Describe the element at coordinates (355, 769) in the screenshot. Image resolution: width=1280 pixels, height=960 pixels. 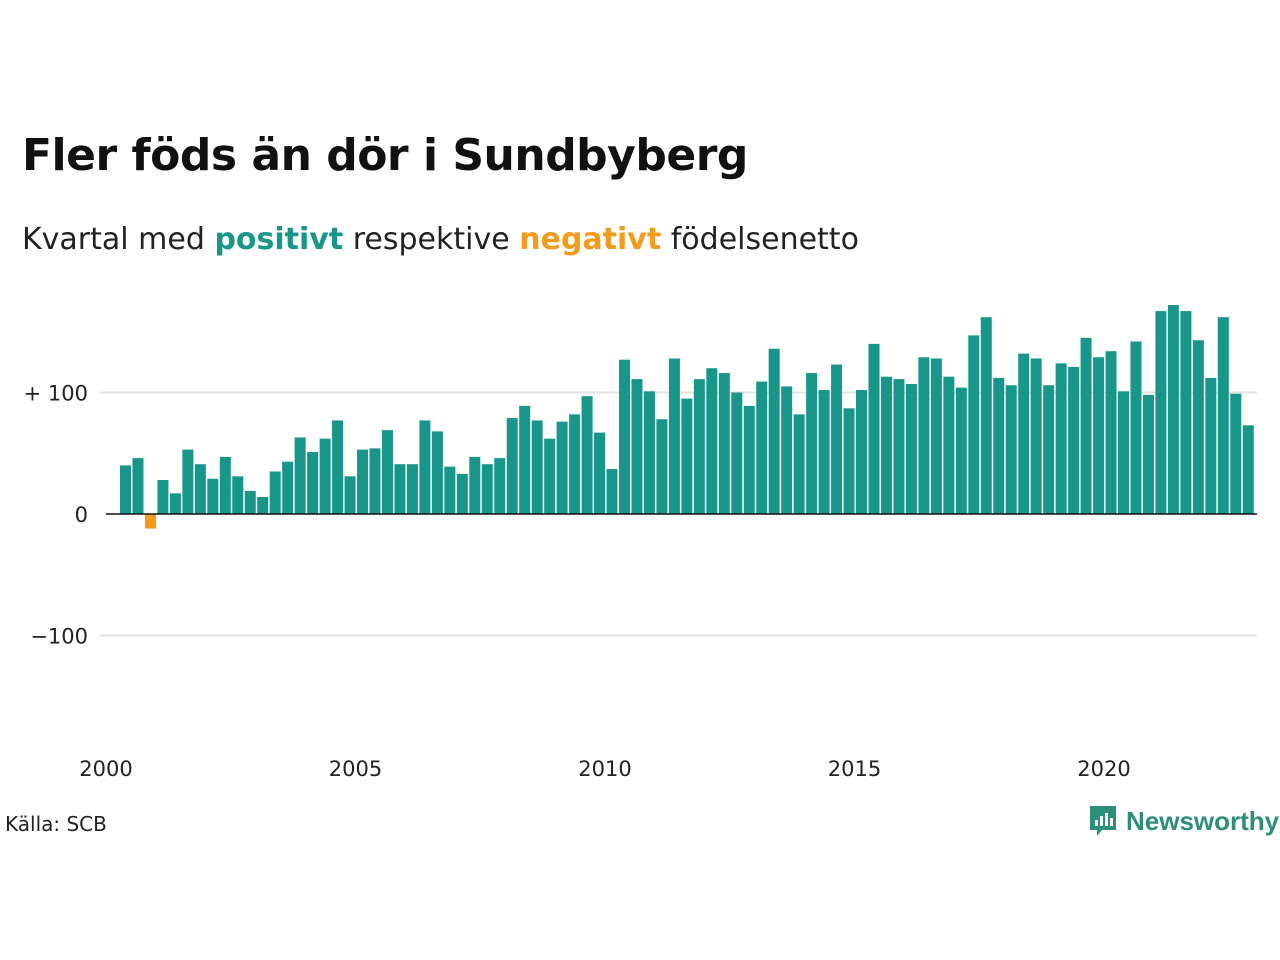
I see `x-tick-label: 2005` at that location.